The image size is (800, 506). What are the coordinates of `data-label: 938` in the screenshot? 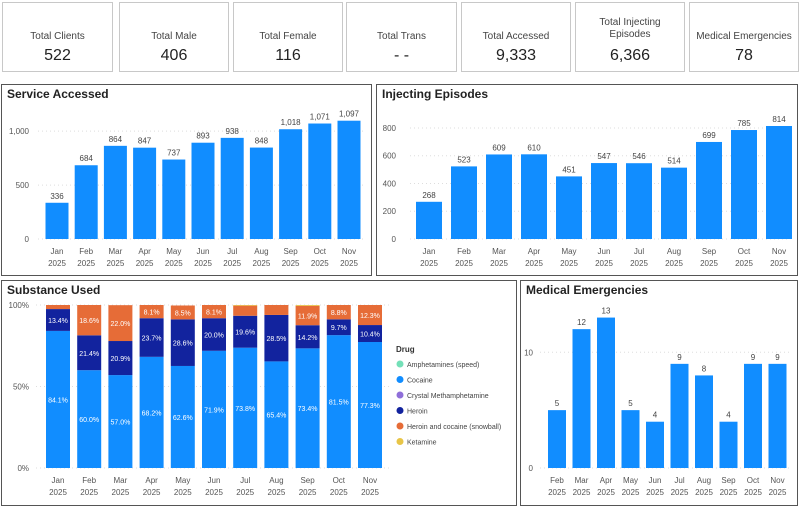 It's located at (233, 131).